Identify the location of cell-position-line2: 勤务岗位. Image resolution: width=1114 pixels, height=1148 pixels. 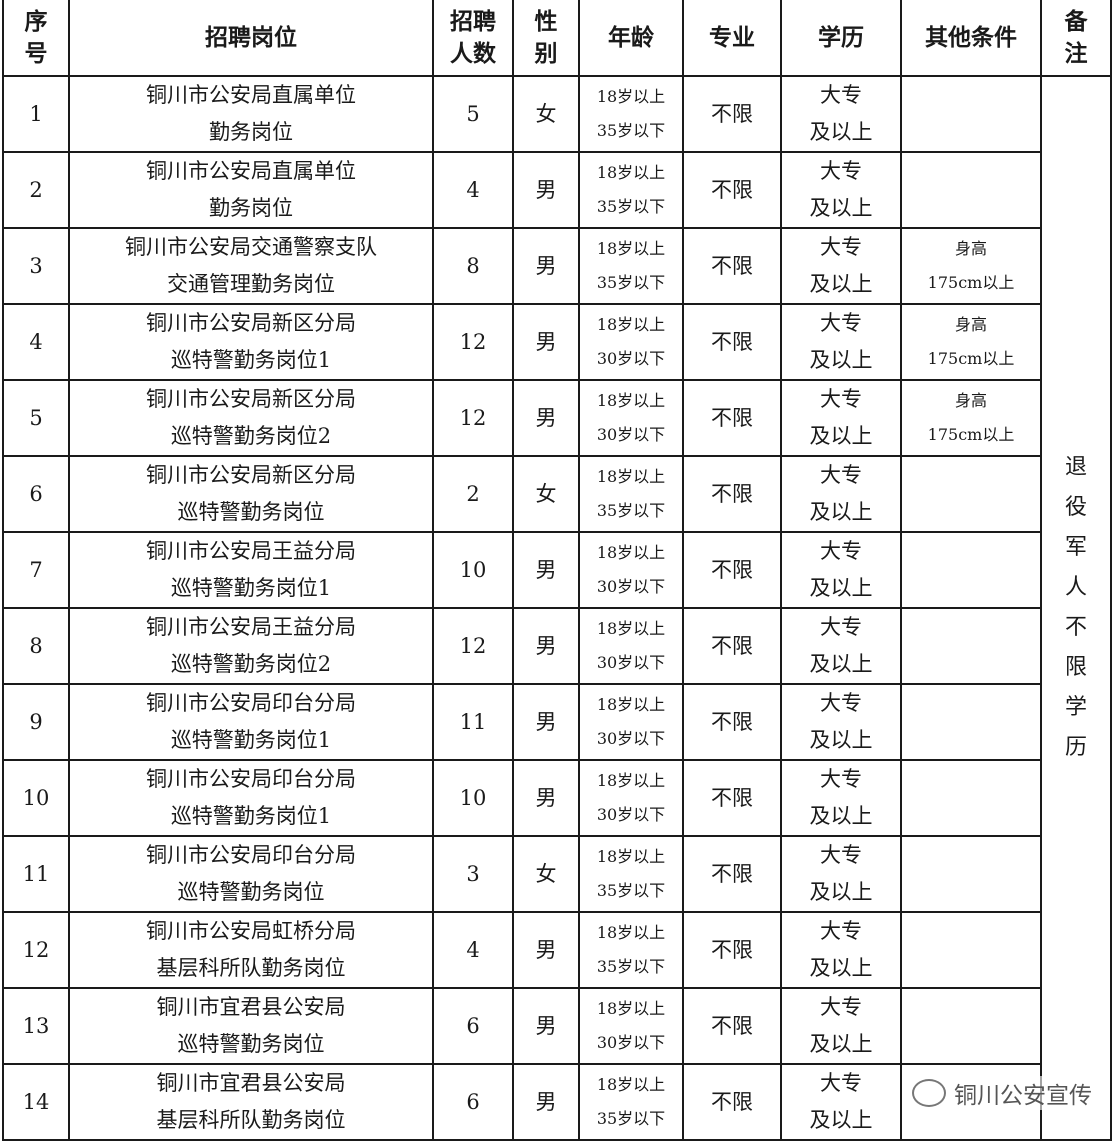
(251, 132).